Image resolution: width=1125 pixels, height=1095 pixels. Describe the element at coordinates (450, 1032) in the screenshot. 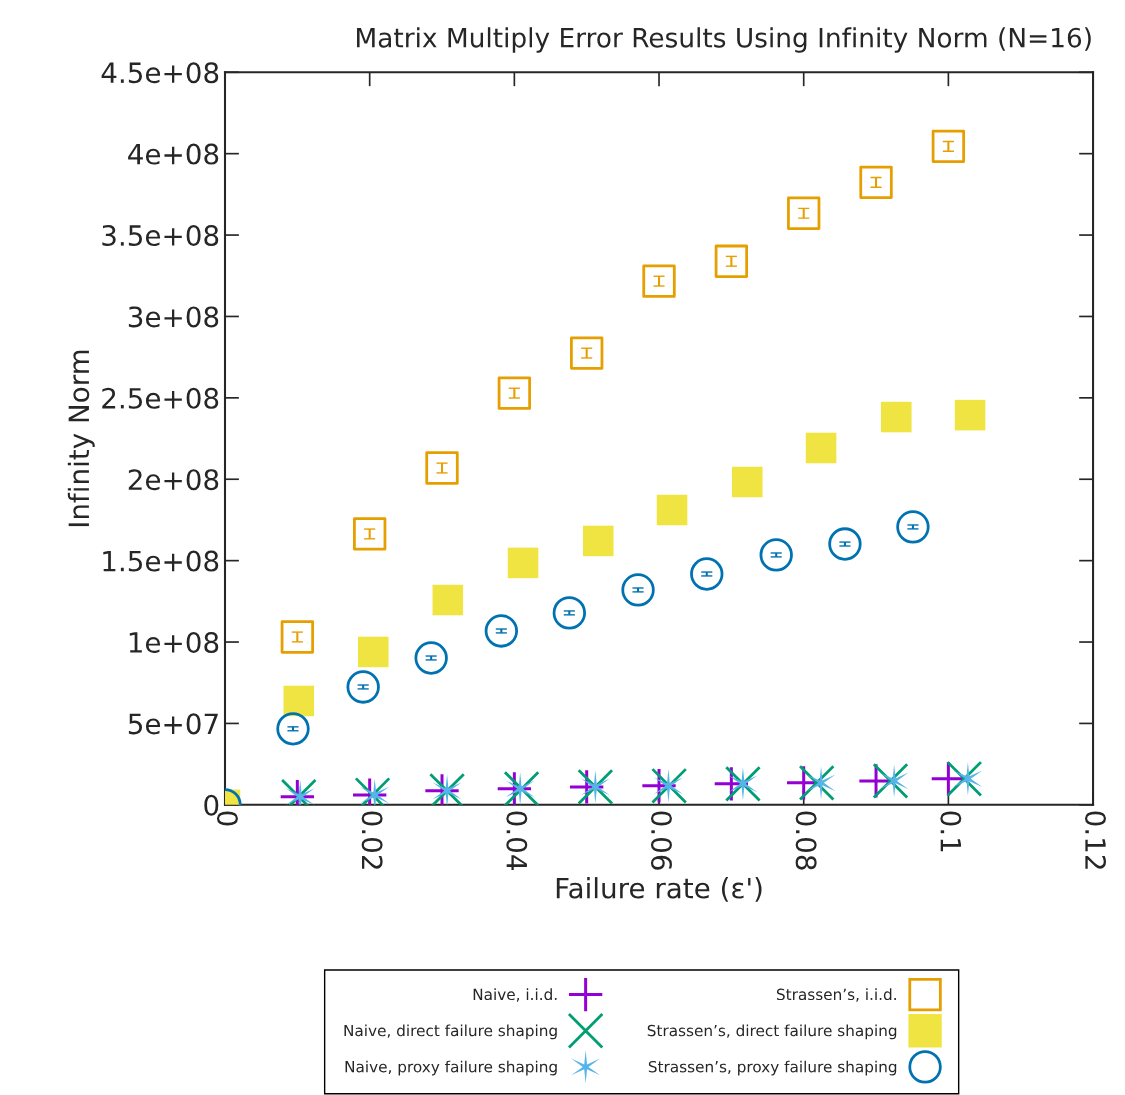

I see `legend-label: Naive, direct failure shaping` at that location.